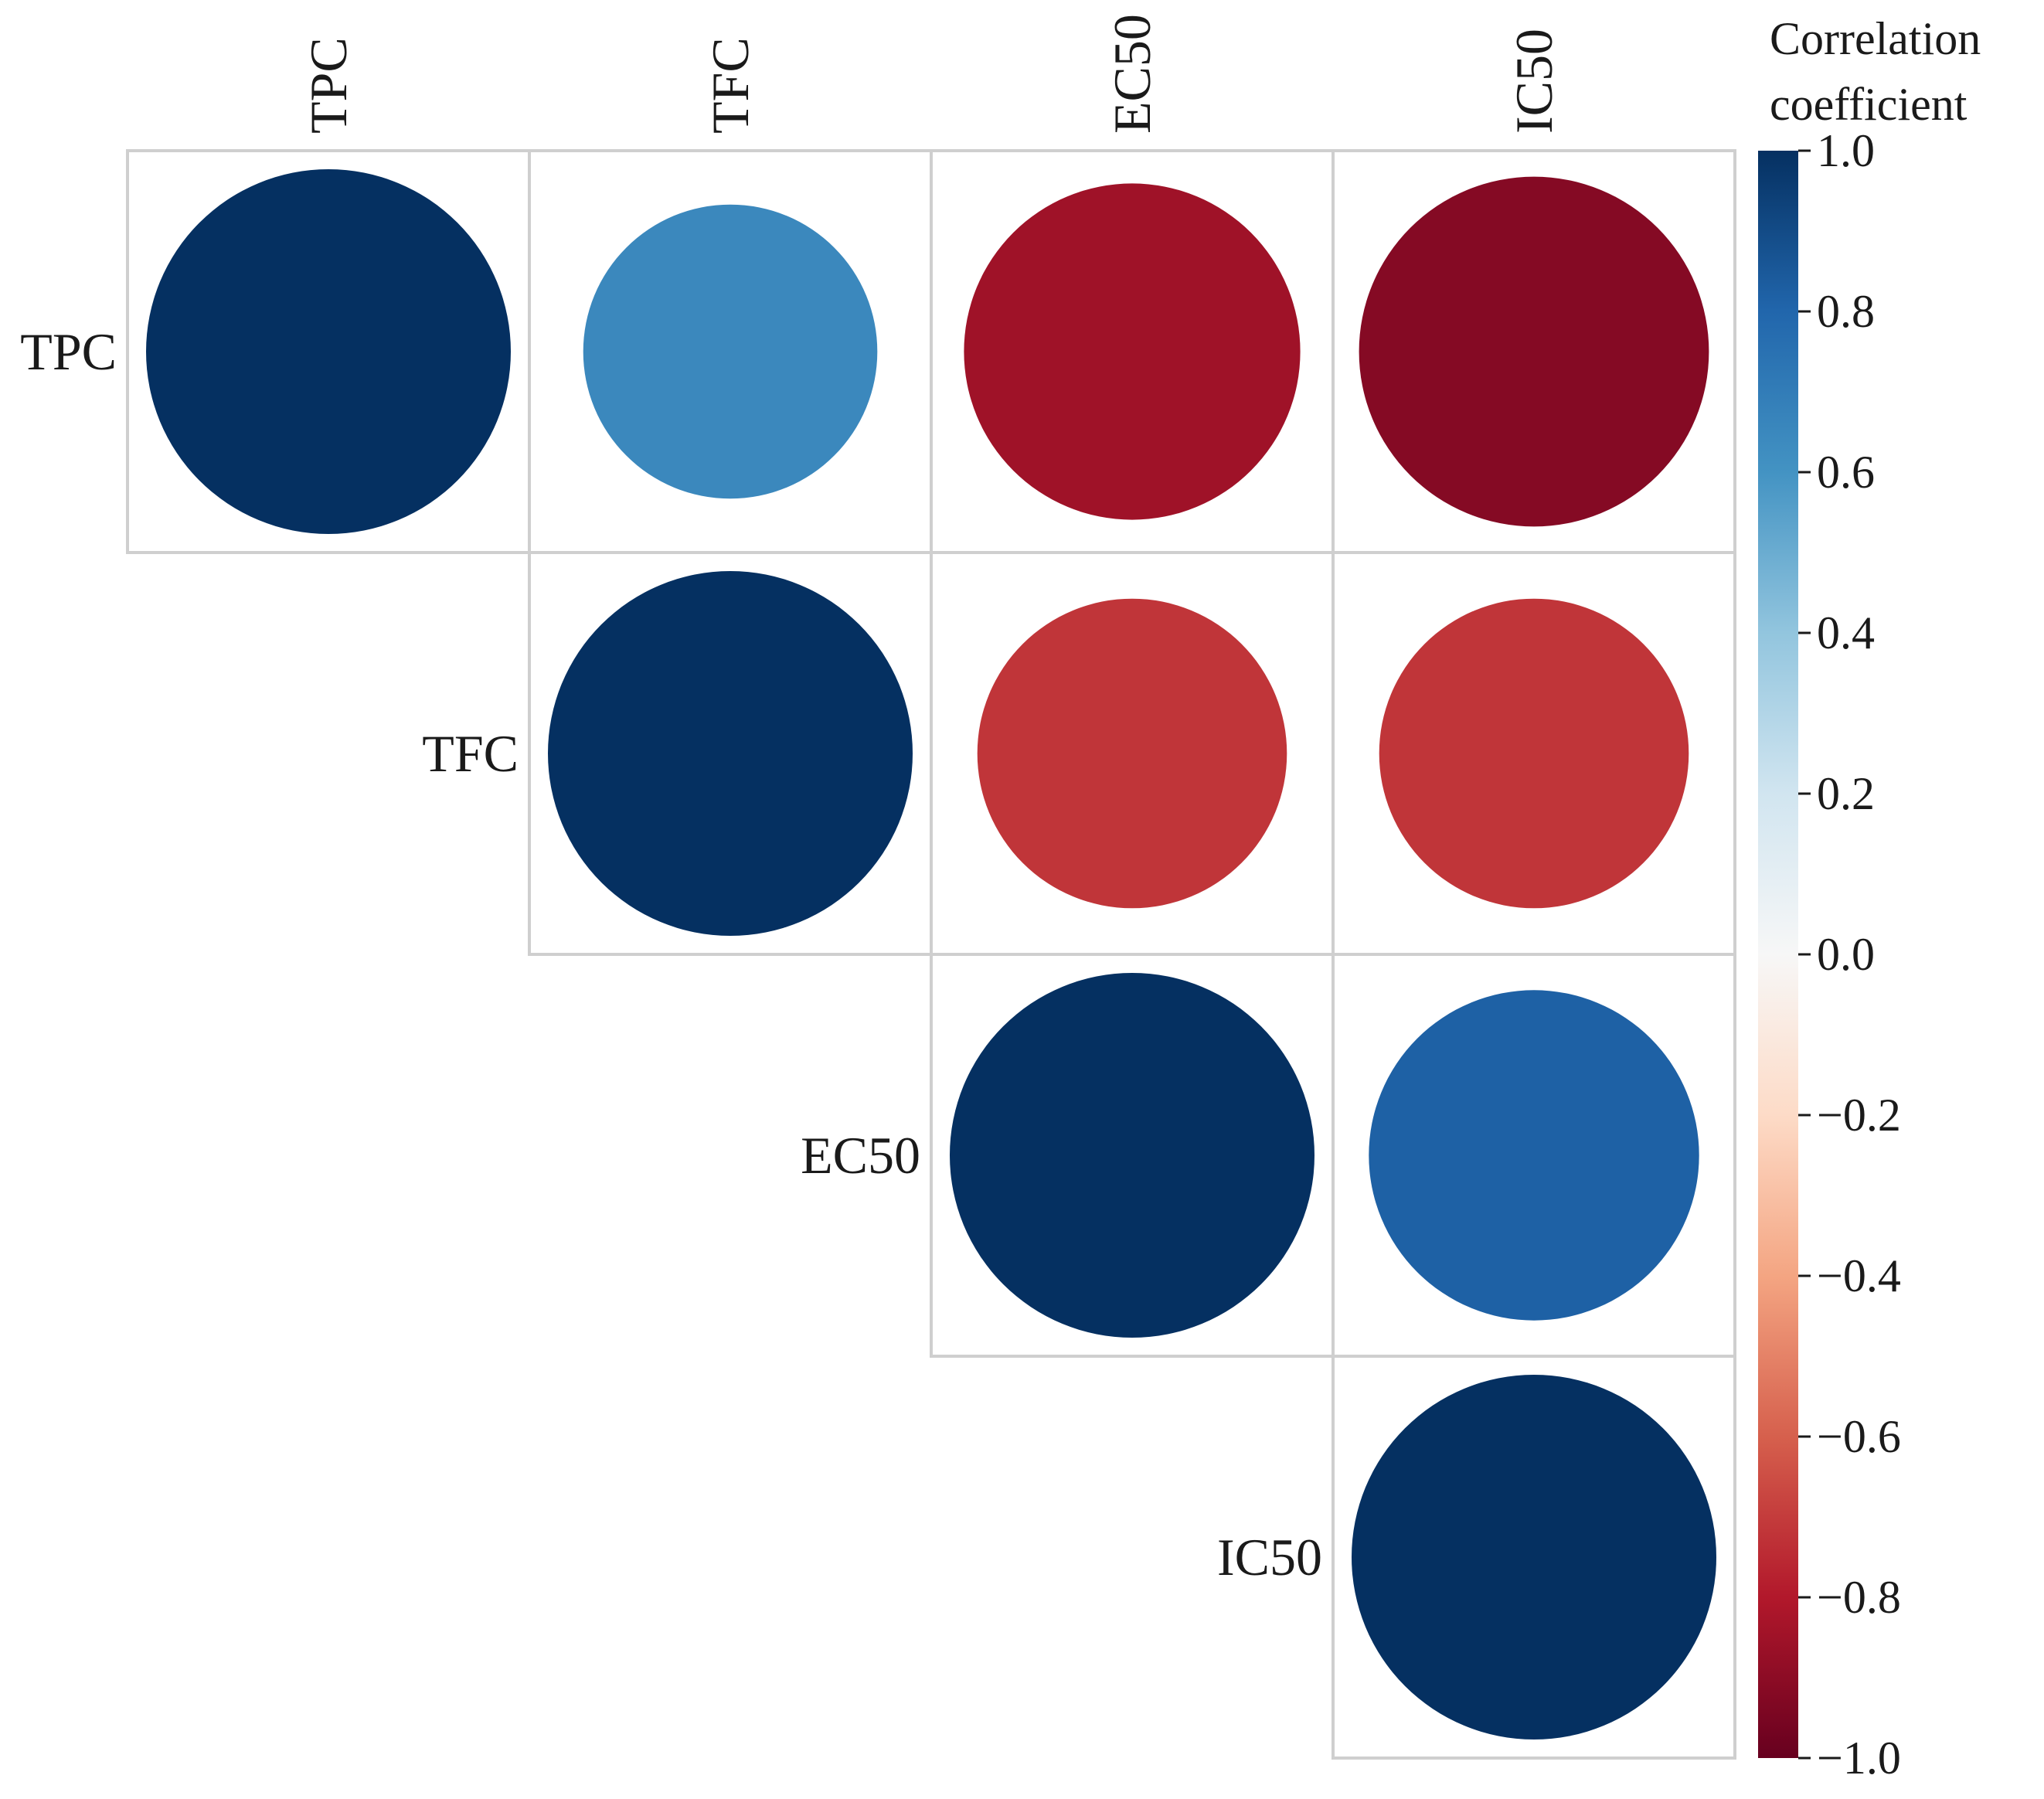  I want to click on colorbar-tick-label: 1.0, so click(1846, 150).